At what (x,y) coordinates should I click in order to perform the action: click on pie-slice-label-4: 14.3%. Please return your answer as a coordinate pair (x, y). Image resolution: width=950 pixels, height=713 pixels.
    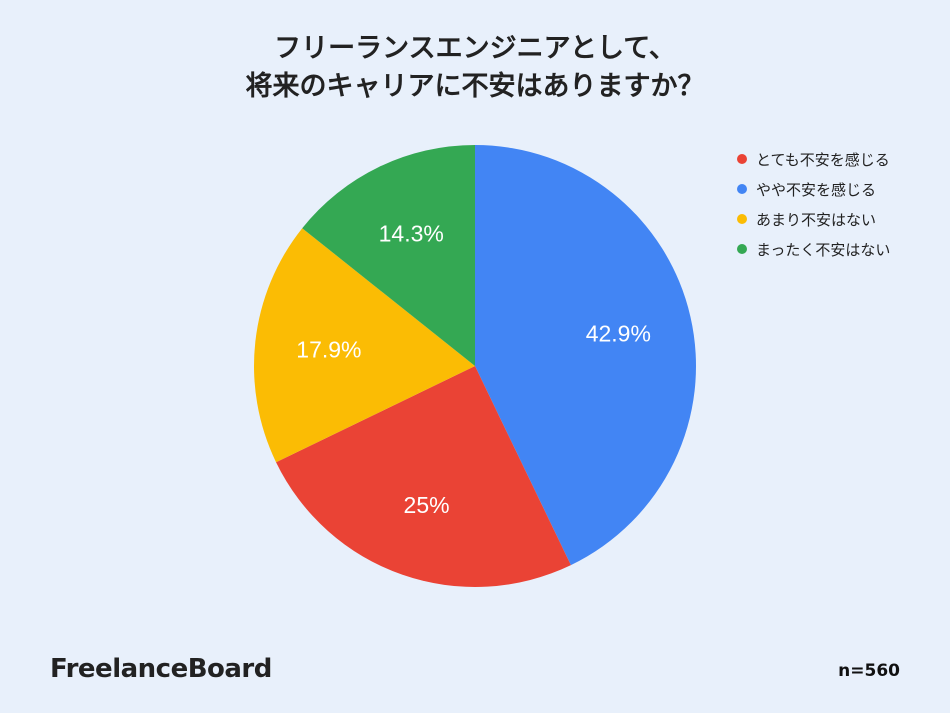
    Looking at the image, I should click on (411, 234).